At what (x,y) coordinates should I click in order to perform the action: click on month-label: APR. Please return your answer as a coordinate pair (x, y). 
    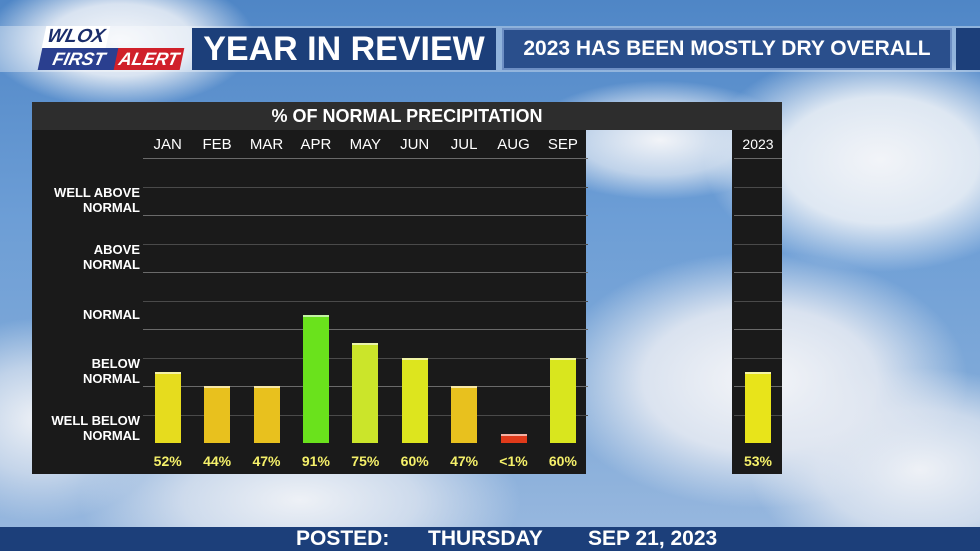
    Looking at the image, I should click on (316, 144).